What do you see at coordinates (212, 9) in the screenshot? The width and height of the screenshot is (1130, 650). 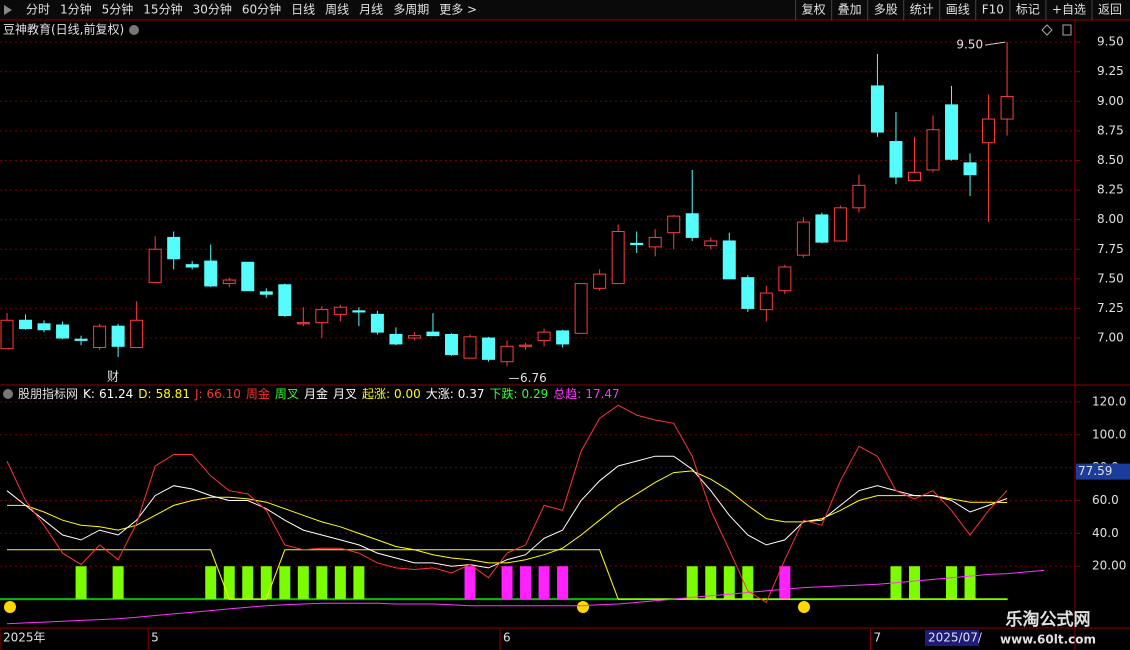 I see `toolbar-item: 30分钟` at bounding box center [212, 9].